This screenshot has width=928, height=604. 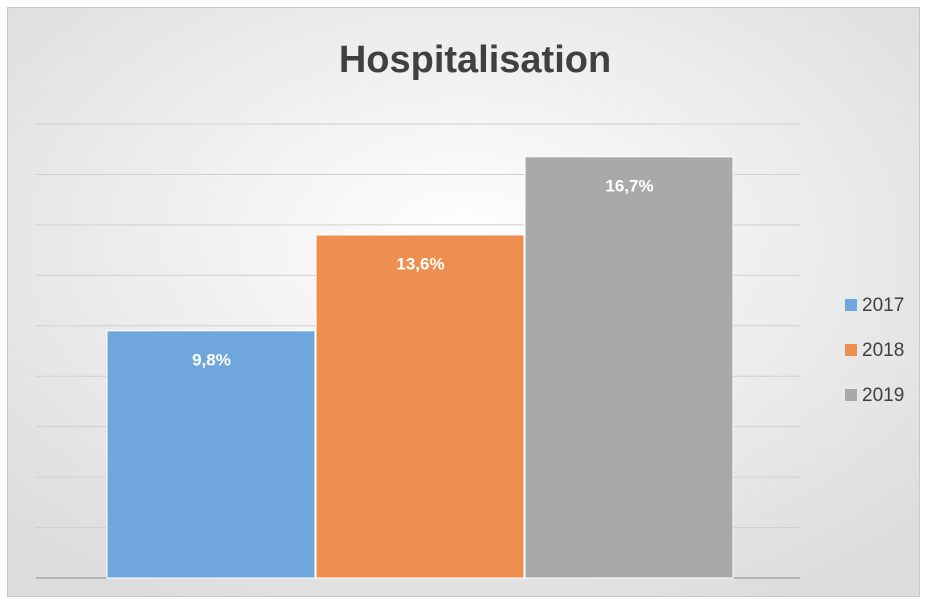 I want to click on legend-label: 2018, so click(x=883, y=350).